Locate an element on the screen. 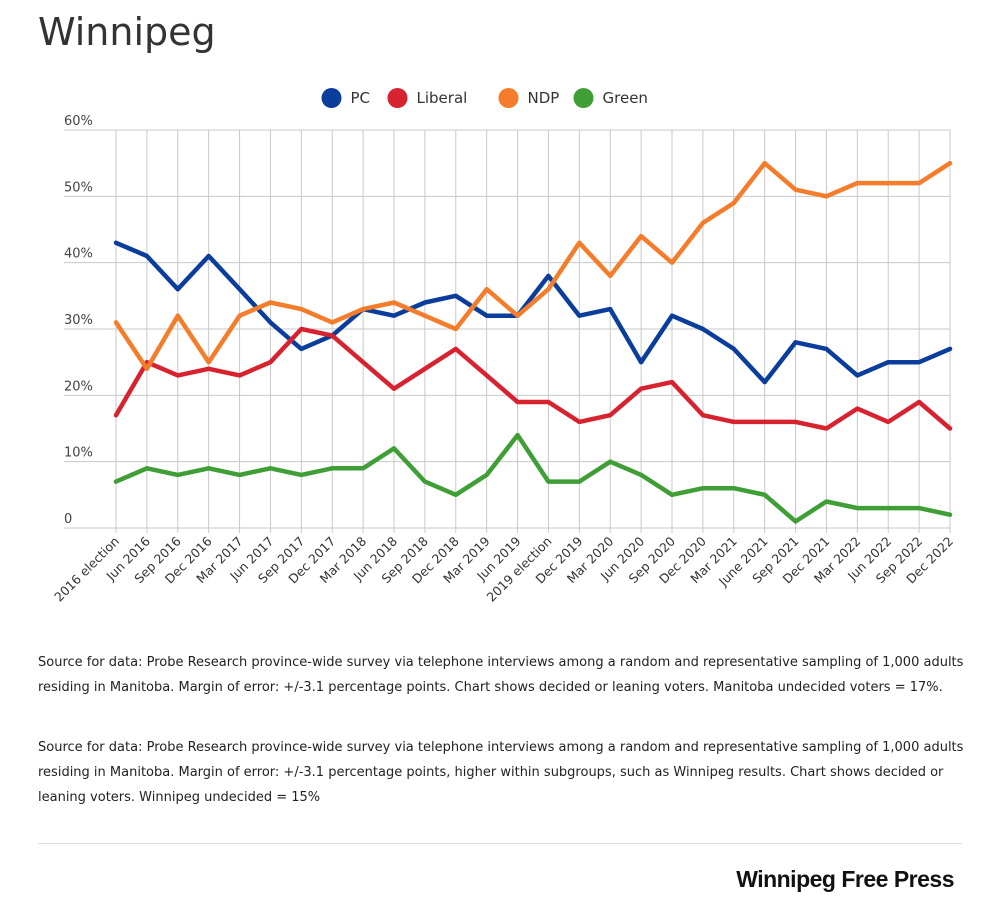 Image resolution: width=1000 pixels, height=922 pixels. legend-label-ndp: NDP is located at coordinates (544, 98).